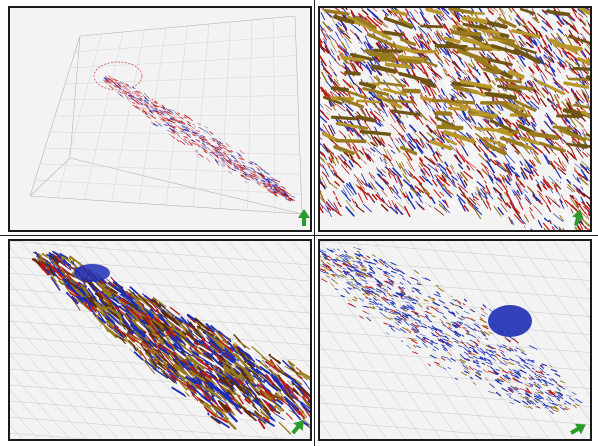 This screenshot has width=598, height=446. I want to click on dense-head, so click(92, 273).